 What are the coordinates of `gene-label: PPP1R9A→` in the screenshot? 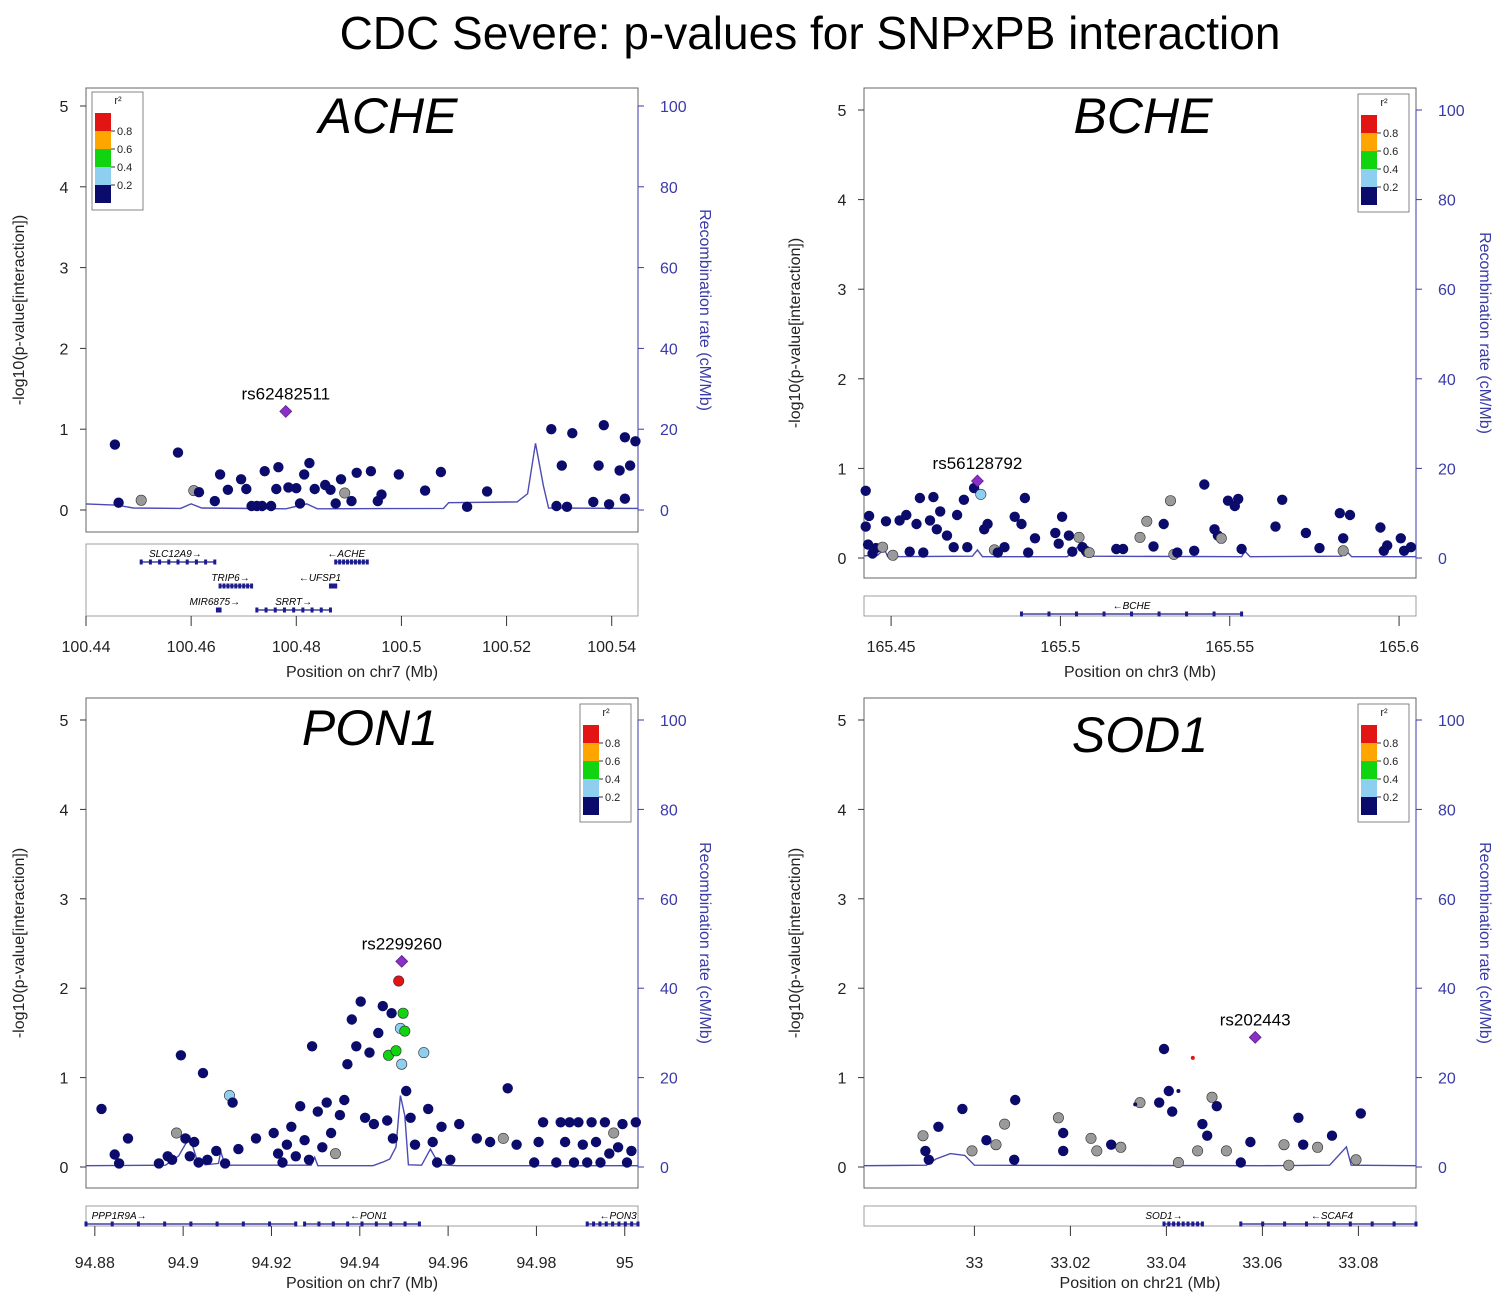 It's located at (119, 1216).